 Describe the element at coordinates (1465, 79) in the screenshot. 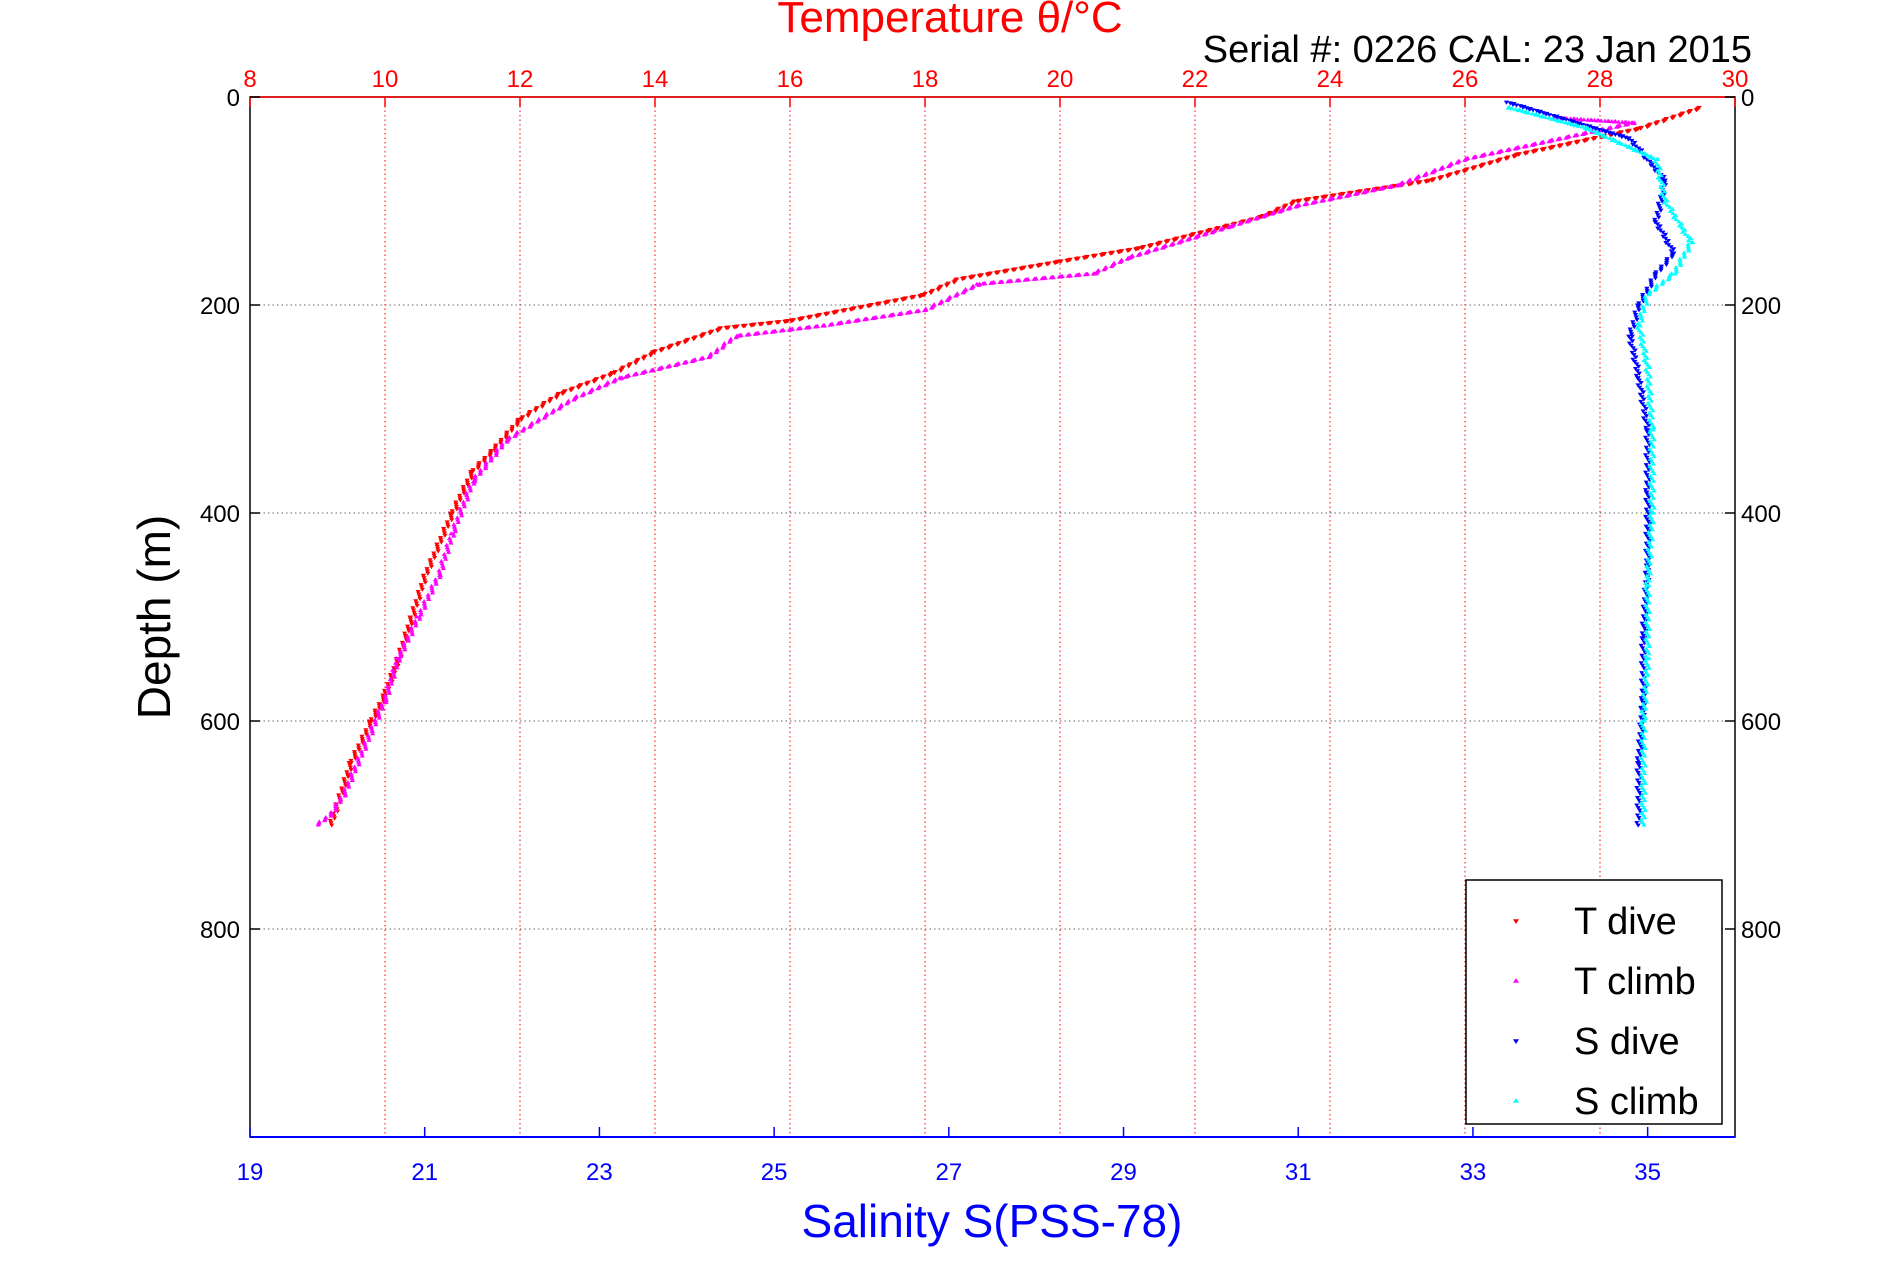

I see `temperature-tick-label: 26` at that location.